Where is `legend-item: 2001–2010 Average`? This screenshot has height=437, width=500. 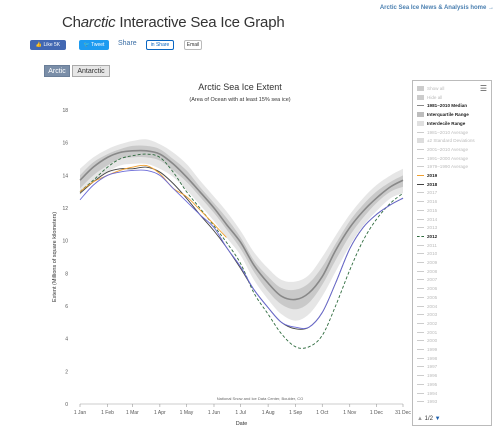 legend-item: 2001–2010 Average is located at coordinates (442, 149).